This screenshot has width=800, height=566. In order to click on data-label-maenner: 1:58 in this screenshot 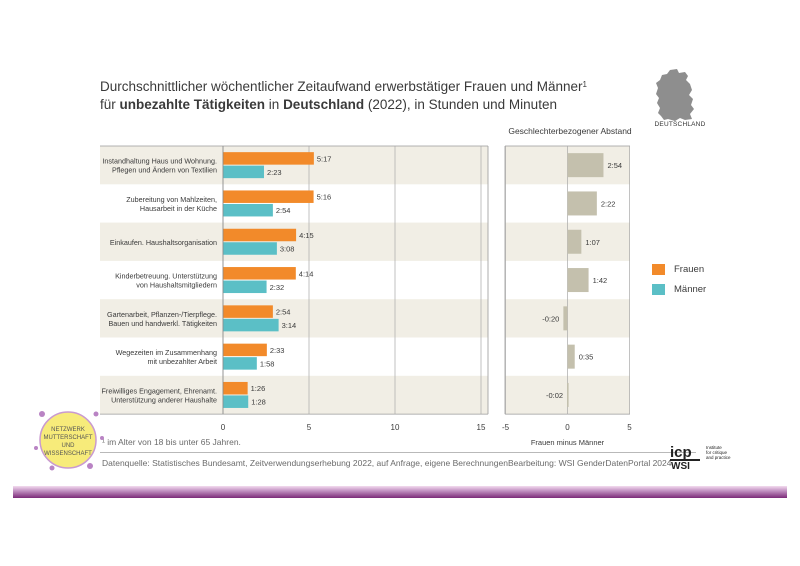, I will do `click(267, 363)`.